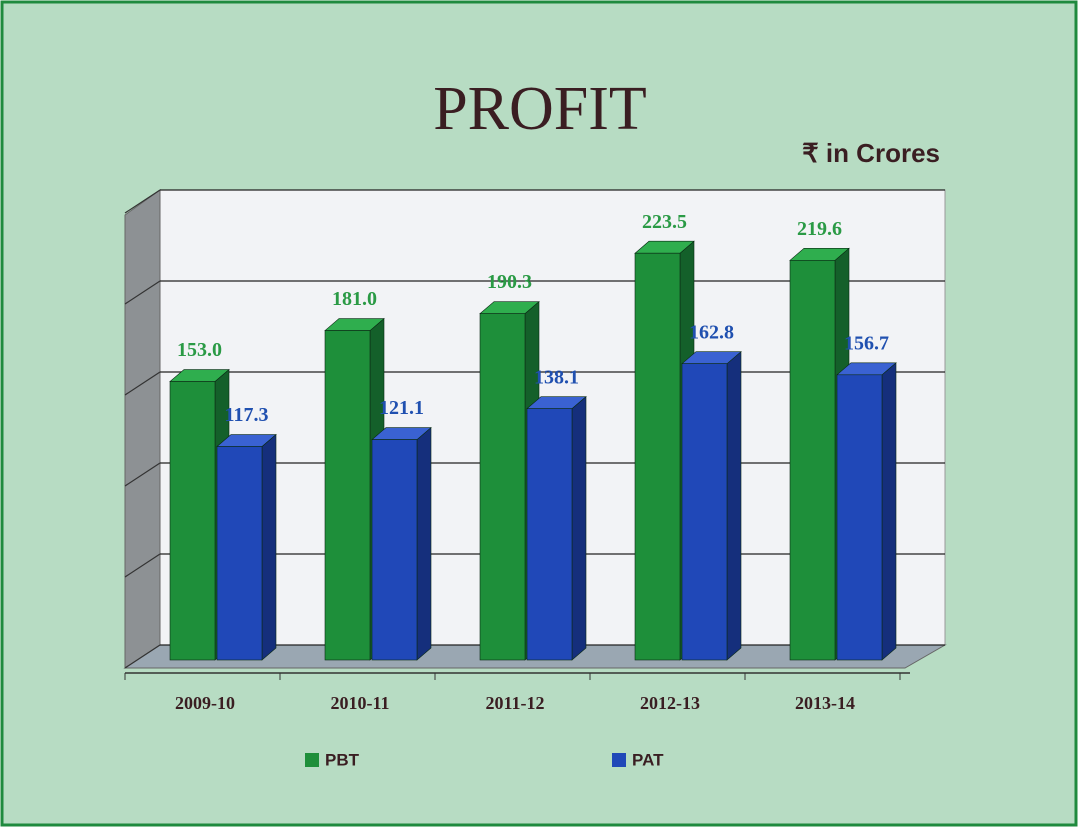 This screenshot has height=827, width=1078. I want to click on legend-label: PAT, so click(648, 759).